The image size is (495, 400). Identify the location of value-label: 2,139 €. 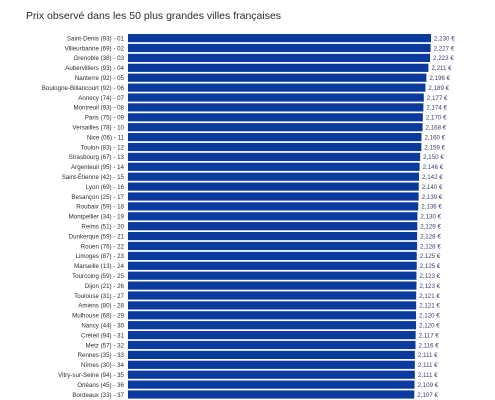
(432, 197).